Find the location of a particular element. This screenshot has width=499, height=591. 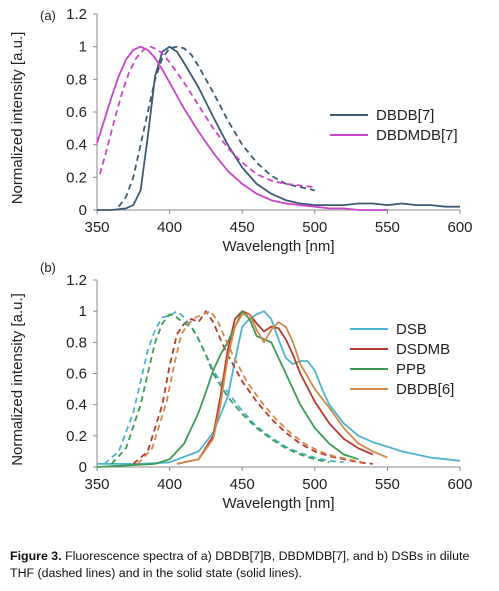

series-line-dsdmb is located at coordinates (275, 387).